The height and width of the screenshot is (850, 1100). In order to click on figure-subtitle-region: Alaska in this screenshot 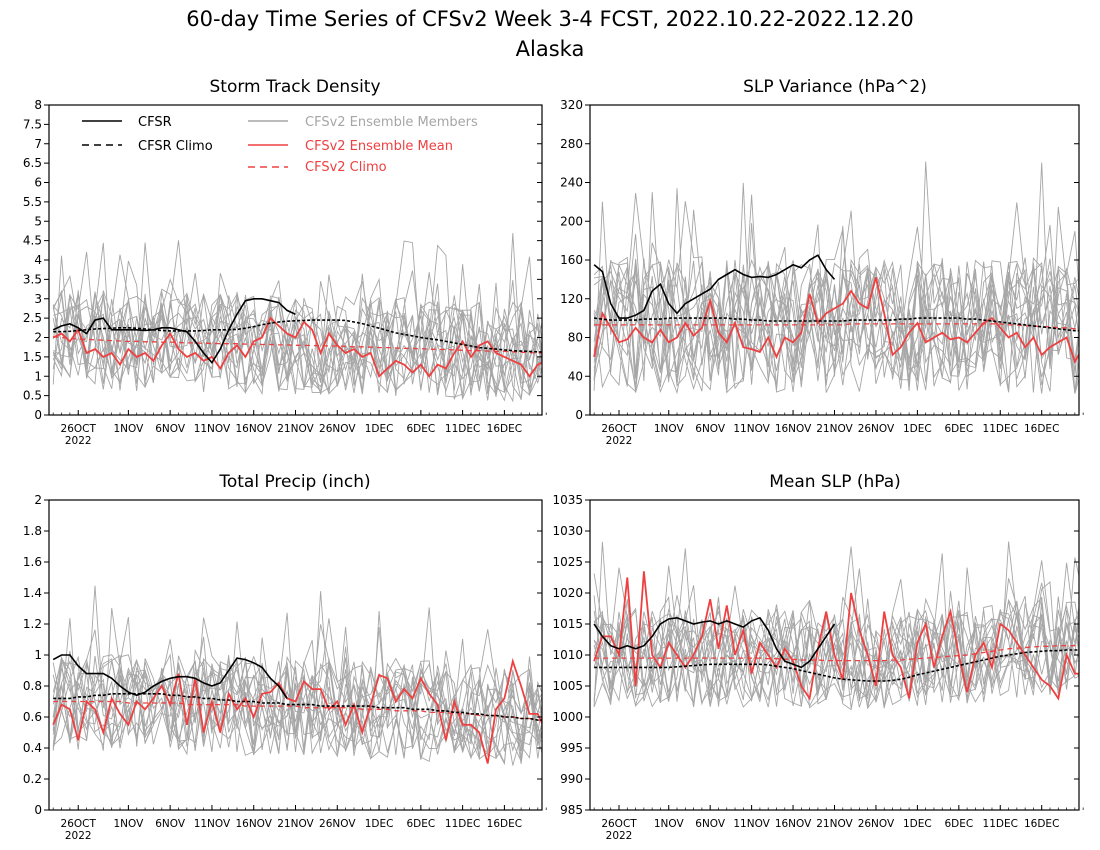, I will do `click(550, 49)`.